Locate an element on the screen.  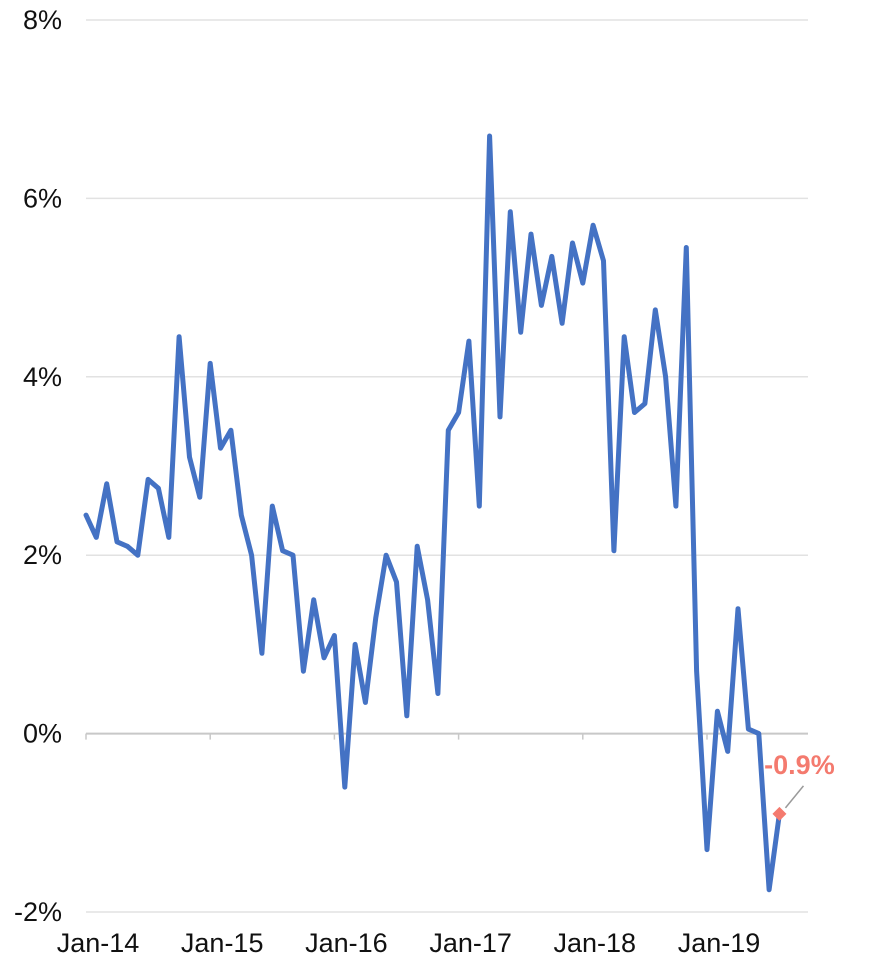
y-tick-label: 6% is located at coordinates (42, 198).